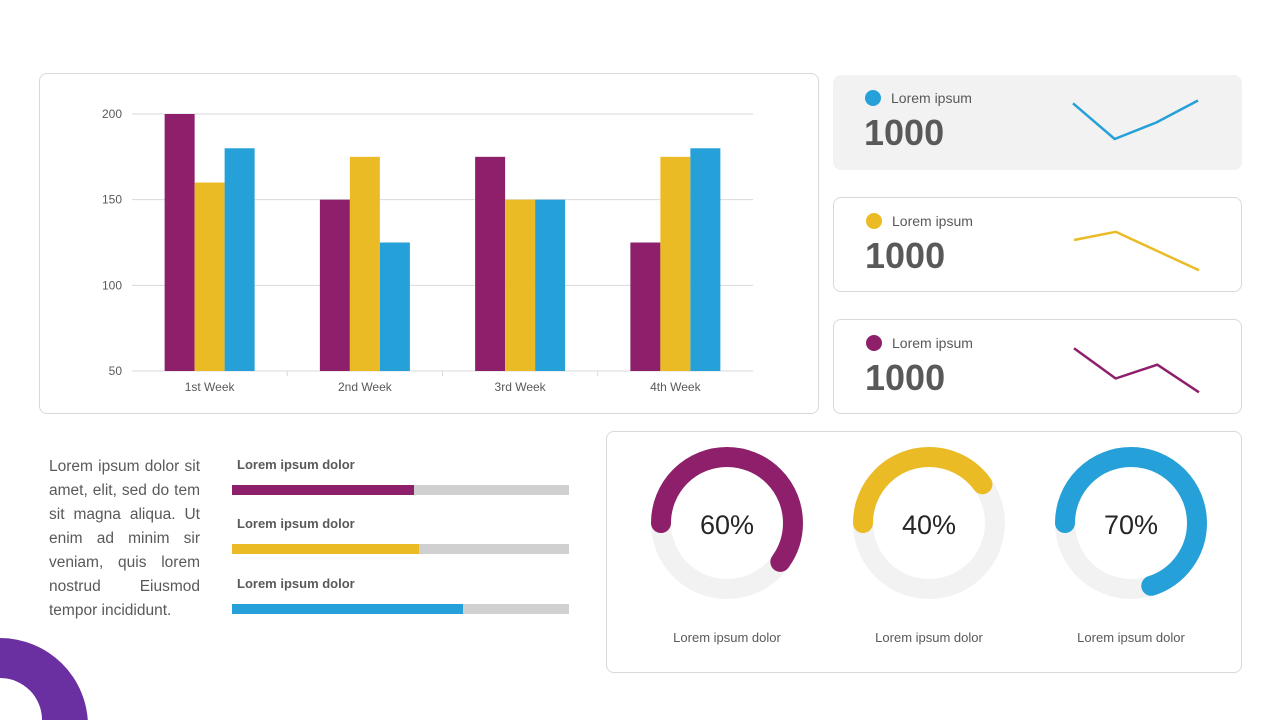  I want to click on x-tick-label: 2nd Week, so click(365, 387).